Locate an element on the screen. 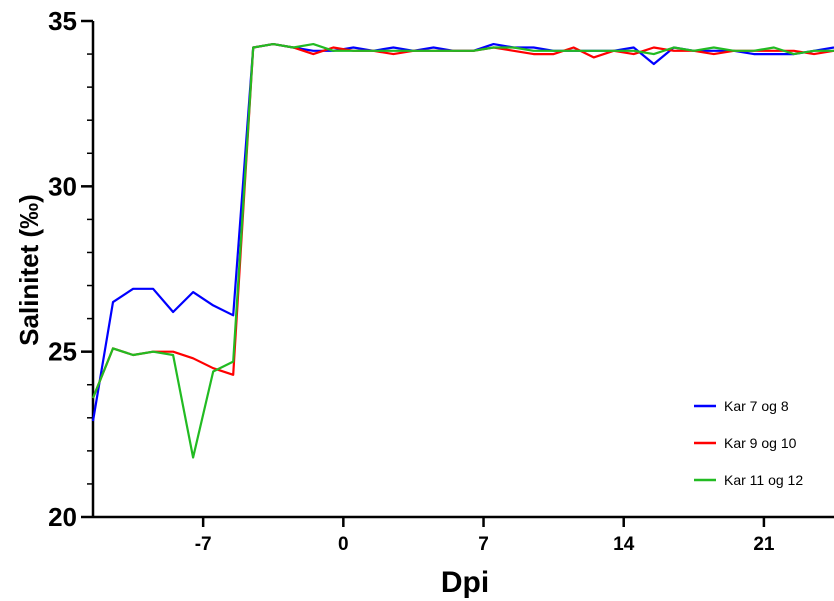 The height and width of the screenshot is (601, 834). x-tick-label: 7 is located at coordinates (483, 544).